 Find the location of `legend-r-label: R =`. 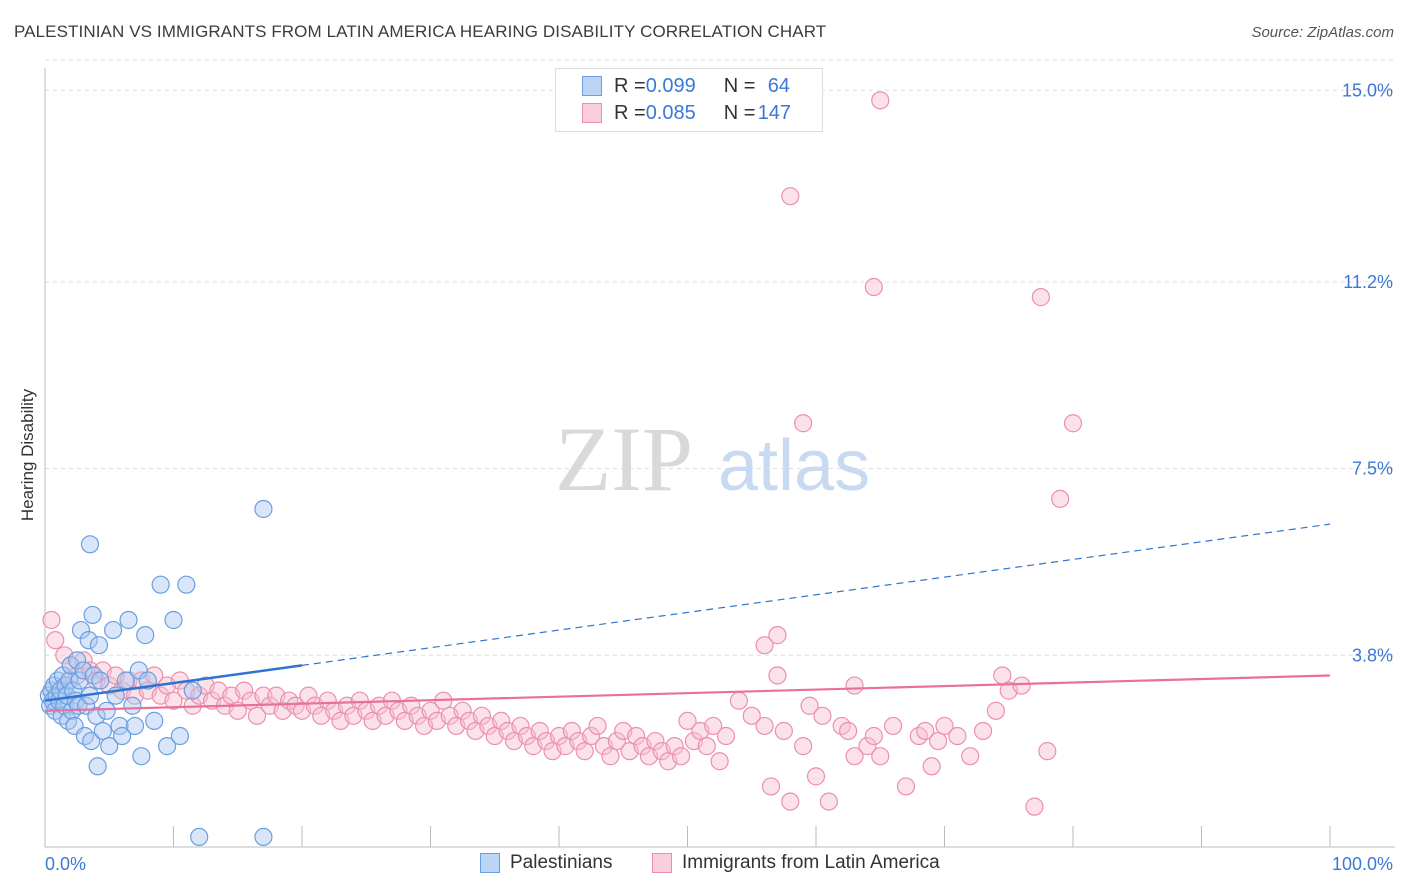

legend-r-label: R = is located at coordinates (630, 112).